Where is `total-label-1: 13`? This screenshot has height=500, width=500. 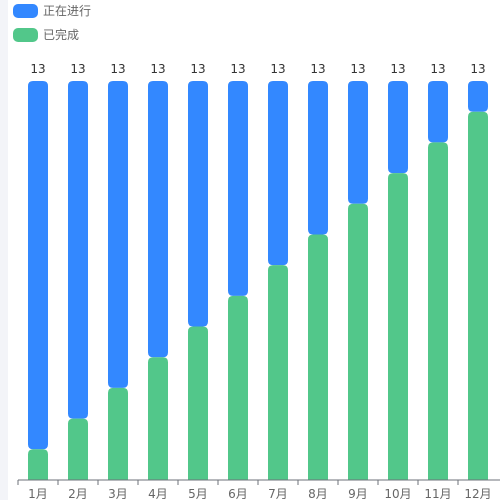 total-label-1: 13 is located at coordinates (37, 69).